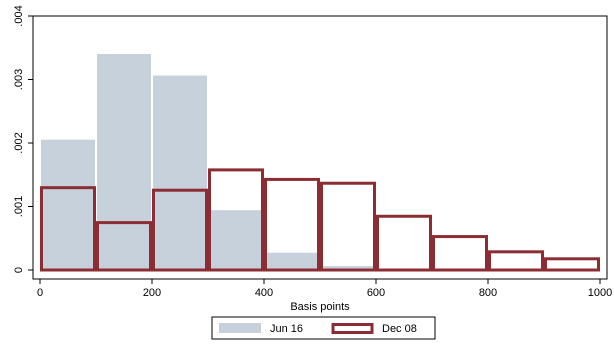  Describe the element at coordinates (376, 293) in the screenshot. I see `x-tick-label: 600` at that location.